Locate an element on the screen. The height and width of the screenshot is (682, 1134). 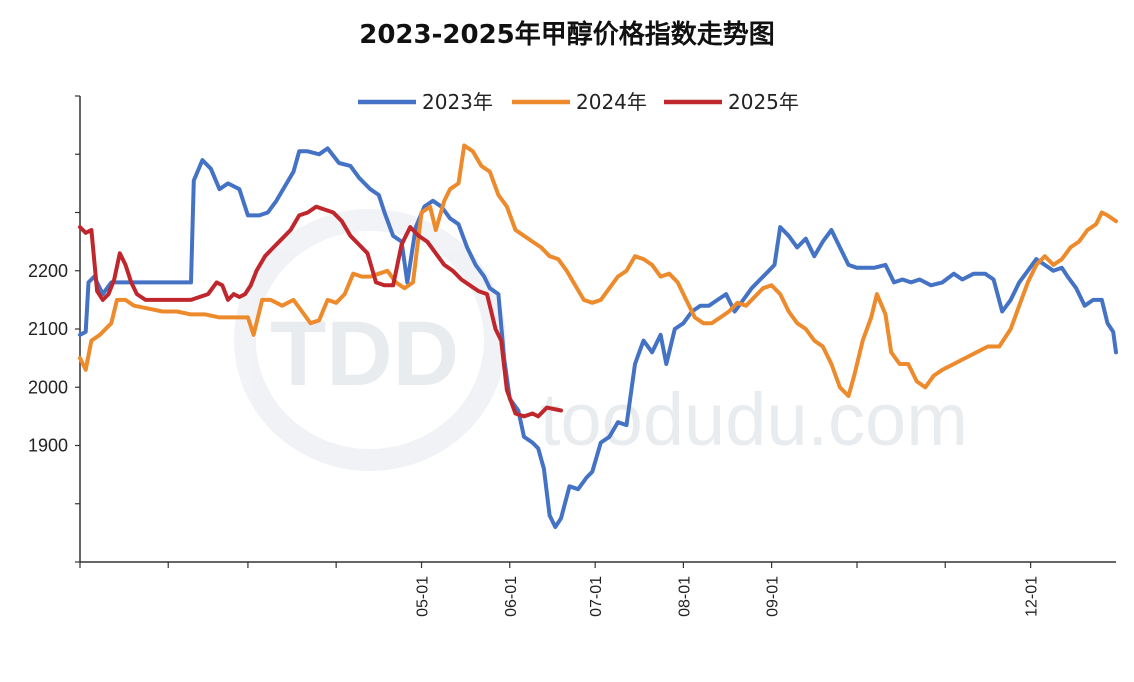
x-tick-label: 07-01 is located at coordinates (596, 596).